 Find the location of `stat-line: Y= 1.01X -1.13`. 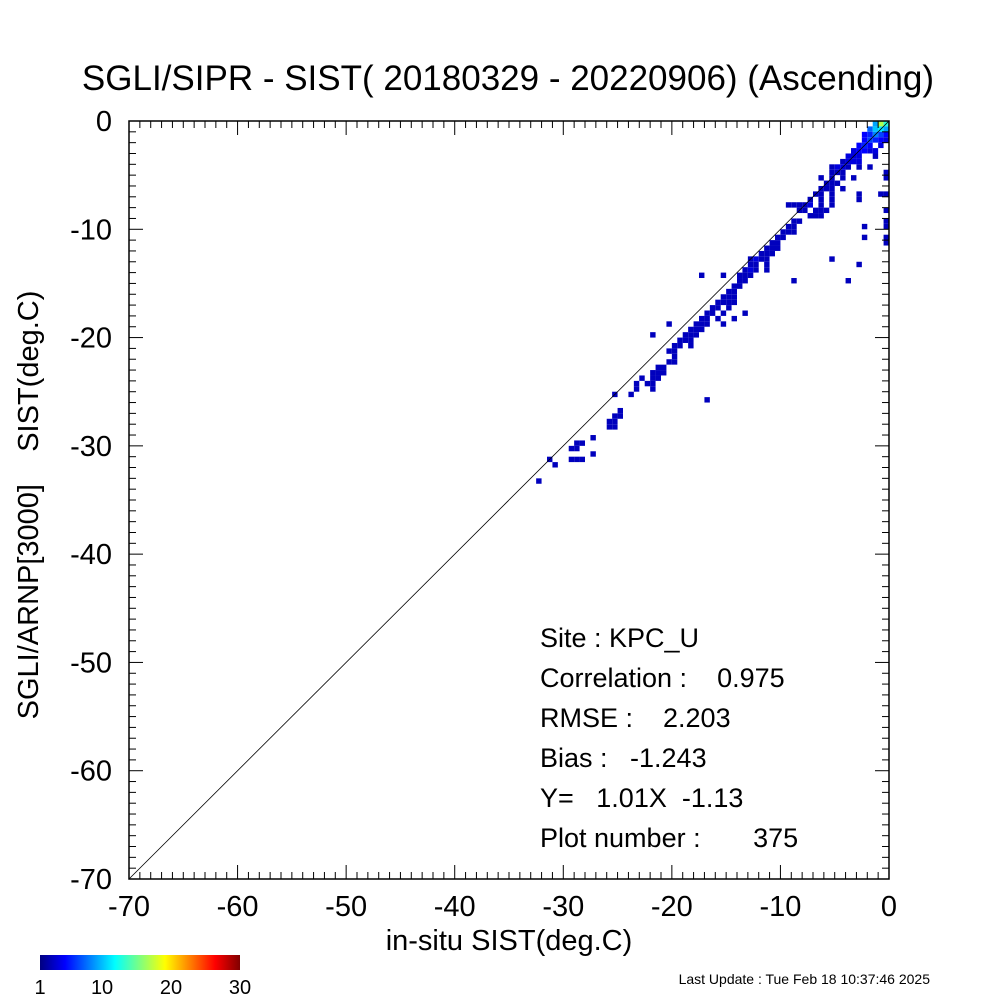

stat-line: Y= 1.01X -1.13 is located at coordinates (641, 798).